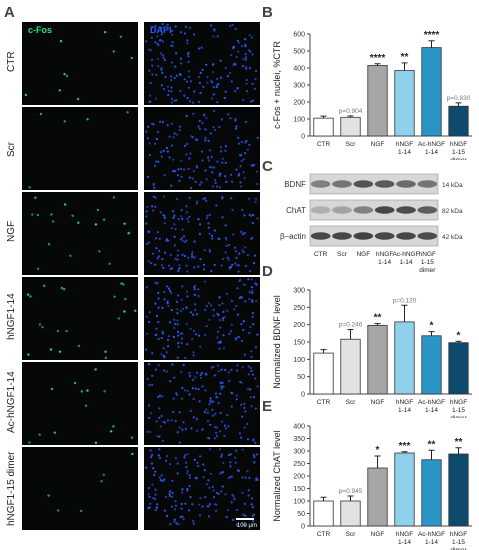  Describe the element at coordinates (459, 335) in the screenshot. I see `significance-label: *` at that location.